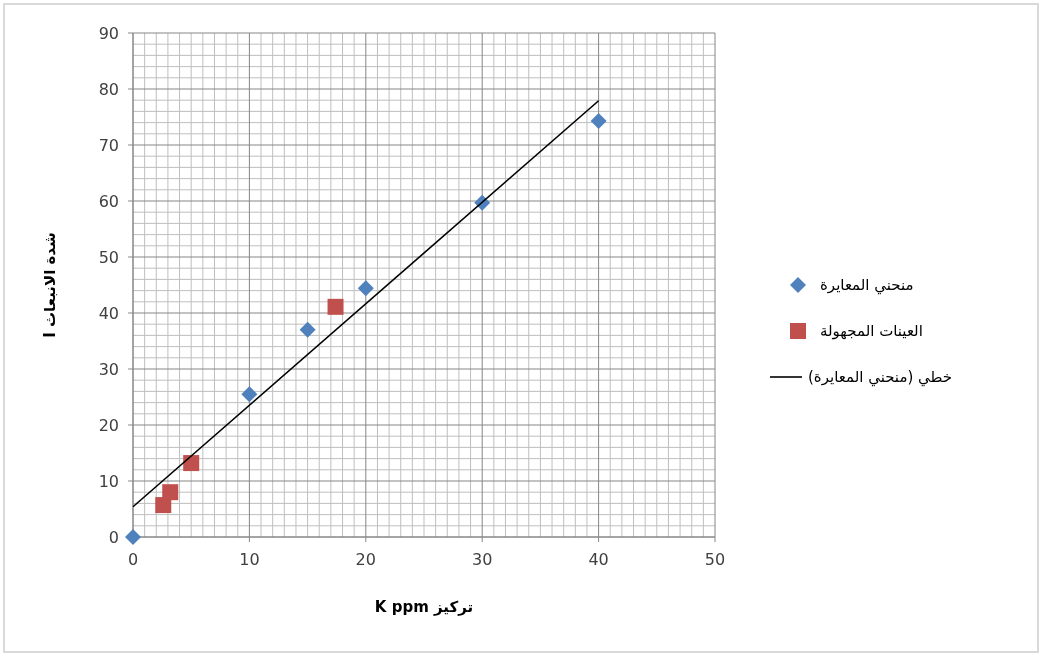 The height and width of the screenshot is (656, 1042). What do you see at coordinates (113, 537) in the screenshot?
I see `y-tick-label: 0` at bounding box center [113, 537].